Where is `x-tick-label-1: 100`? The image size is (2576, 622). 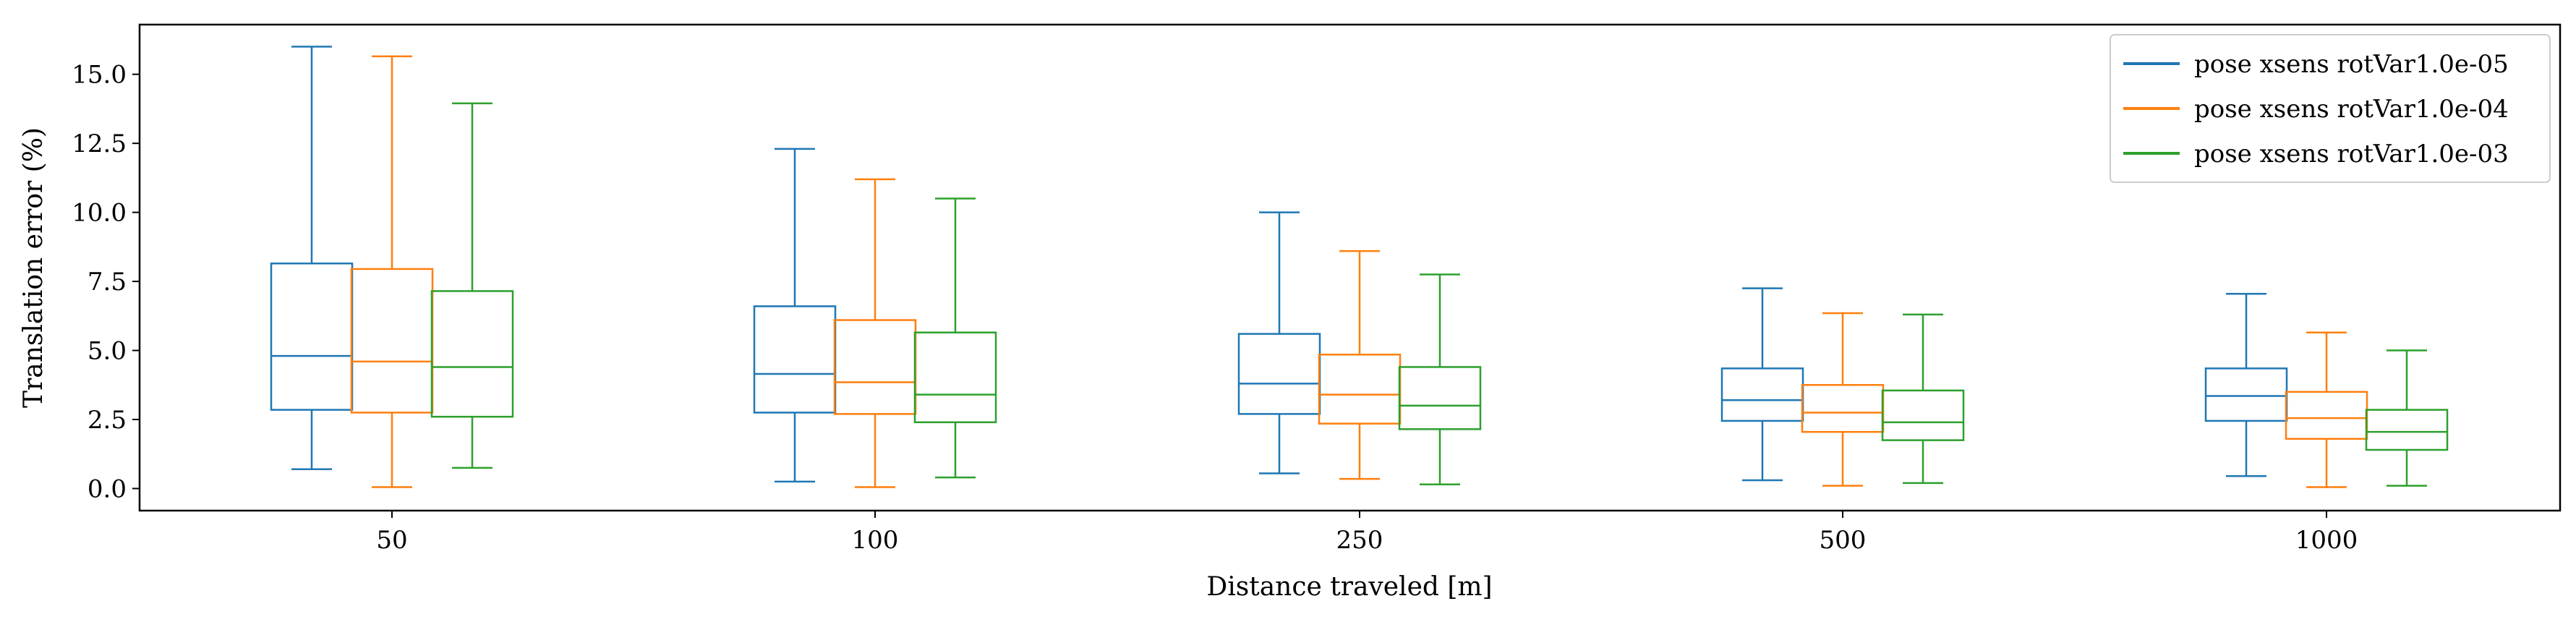
x-tick-label-1: 100 is located at coordinates (876, 540).